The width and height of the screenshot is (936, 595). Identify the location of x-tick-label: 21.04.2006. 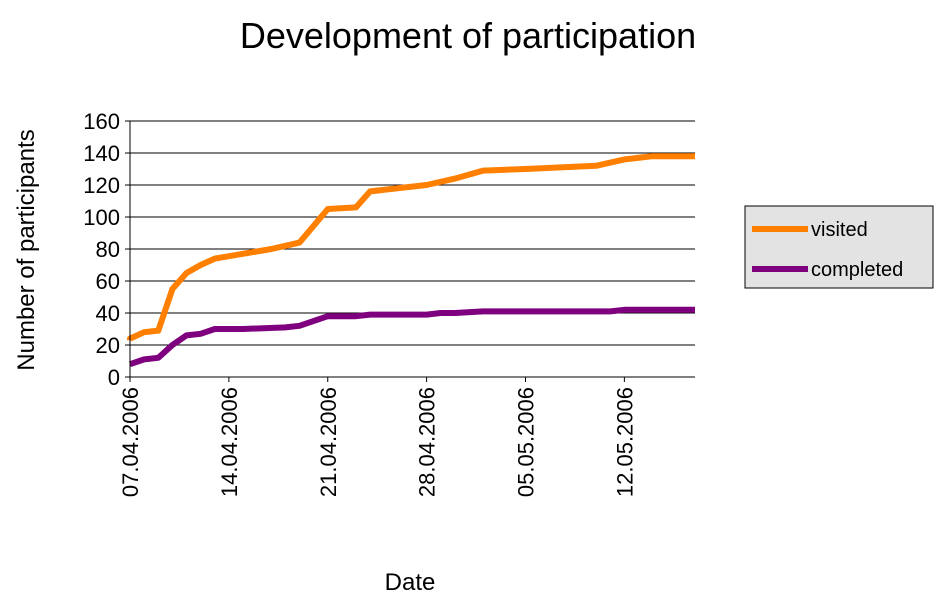
(328, 442).